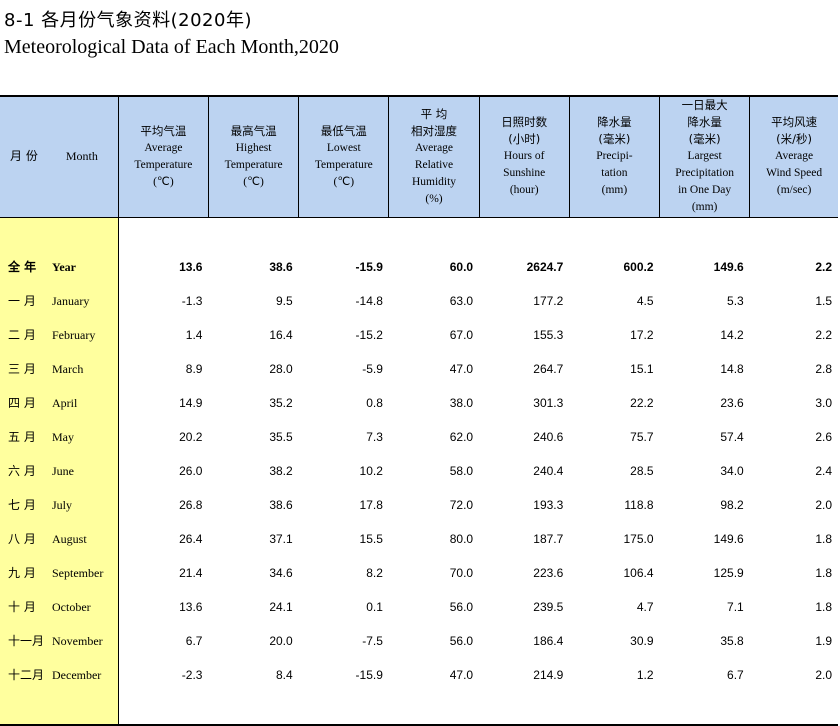 This screenshot has width=840, height=726. What do you see at coordinates (461, 436) in the screenshot?
I see `value-cell: 62.0` at bounding box center [461, 436].